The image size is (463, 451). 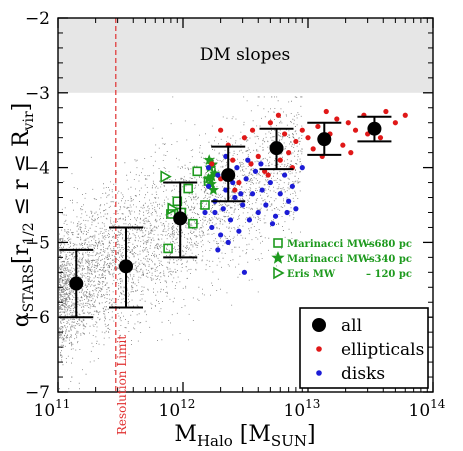 I want to click on resolution-limit-label: Resolution Limit, so click(x=122, y=385).